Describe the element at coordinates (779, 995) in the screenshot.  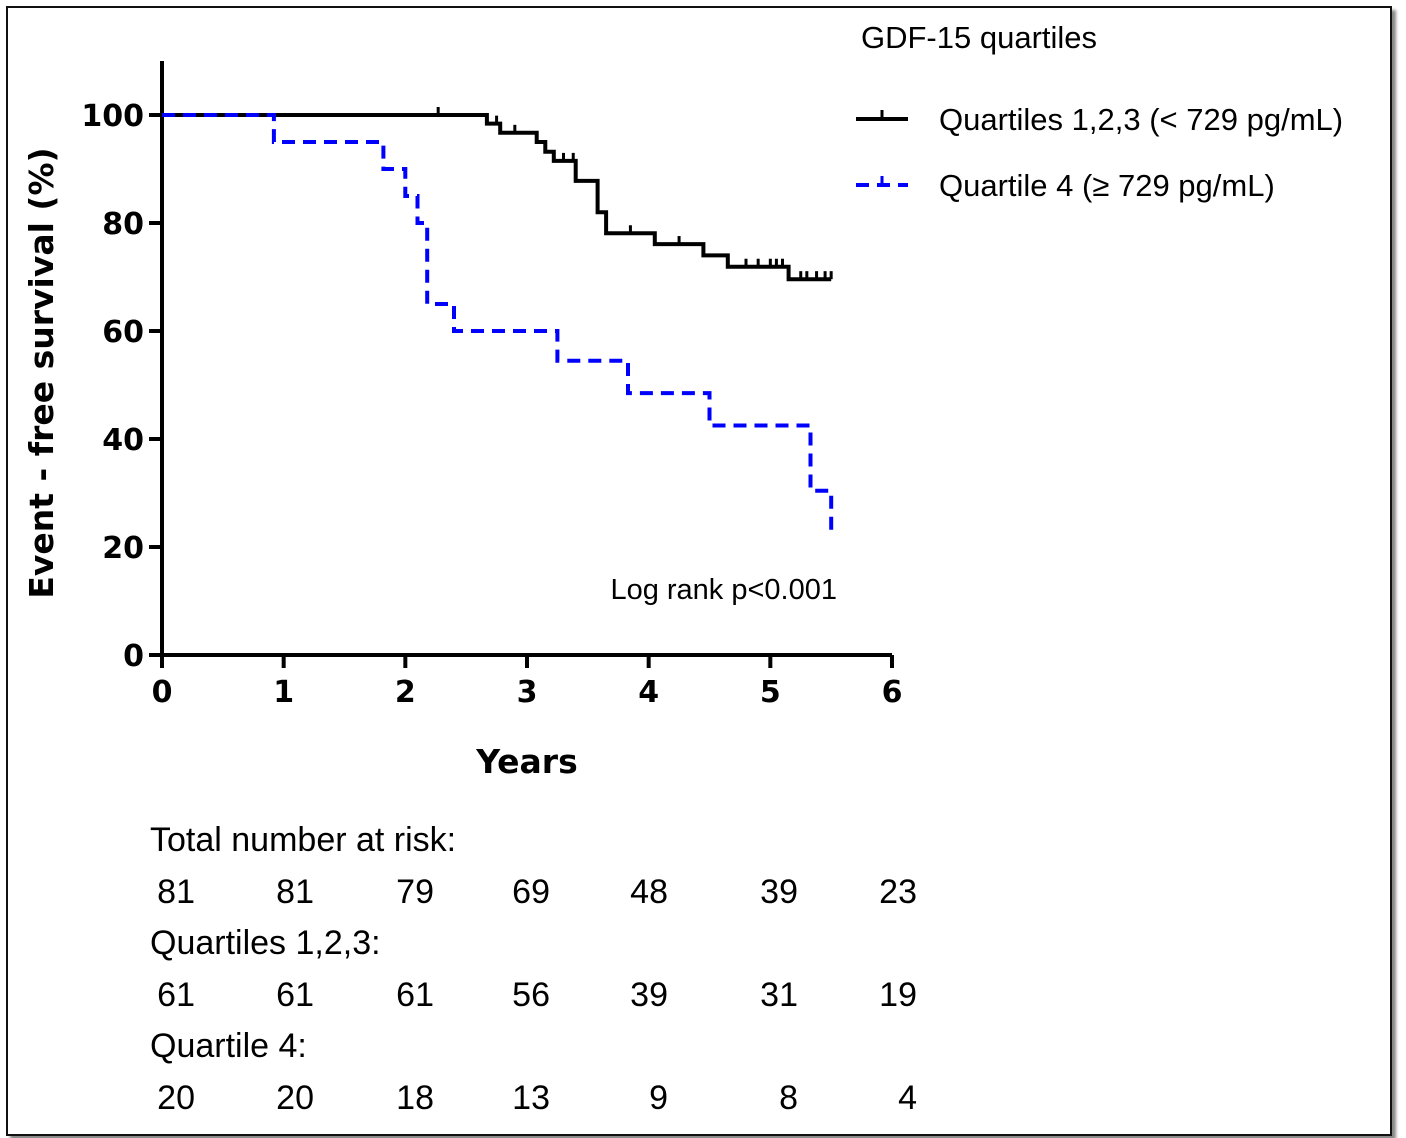
I see `risk-value: 31` at that location.